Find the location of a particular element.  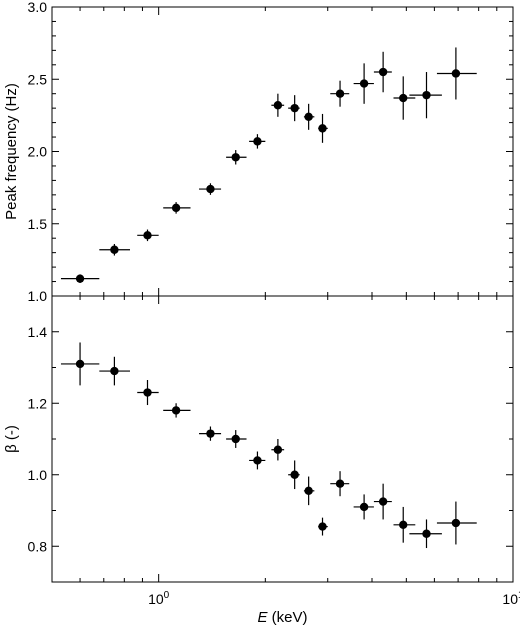

y-tick-label: 2.5 is located at coordinates (38, 79).